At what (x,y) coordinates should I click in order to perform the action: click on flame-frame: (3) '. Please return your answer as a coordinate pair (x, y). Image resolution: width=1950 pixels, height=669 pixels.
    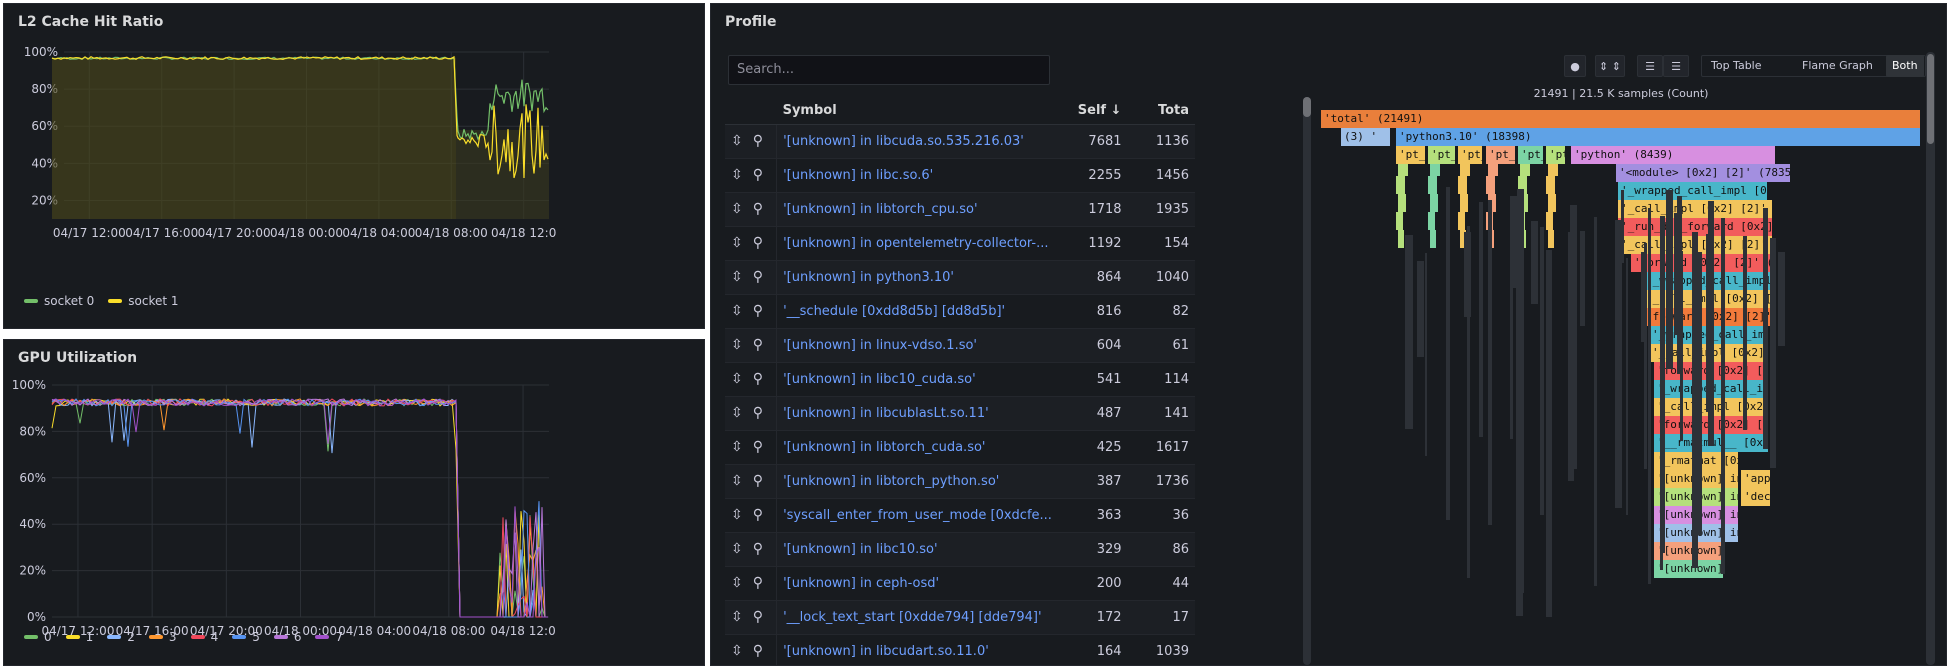
    Looking at the image, I should click on (1366, 137).